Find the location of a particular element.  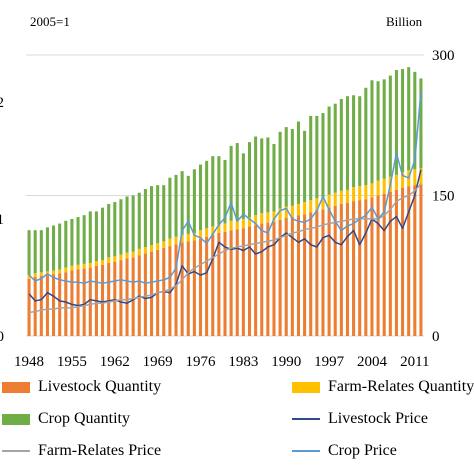

x-tick-label: 1990 is located at coordinates (286, 362).